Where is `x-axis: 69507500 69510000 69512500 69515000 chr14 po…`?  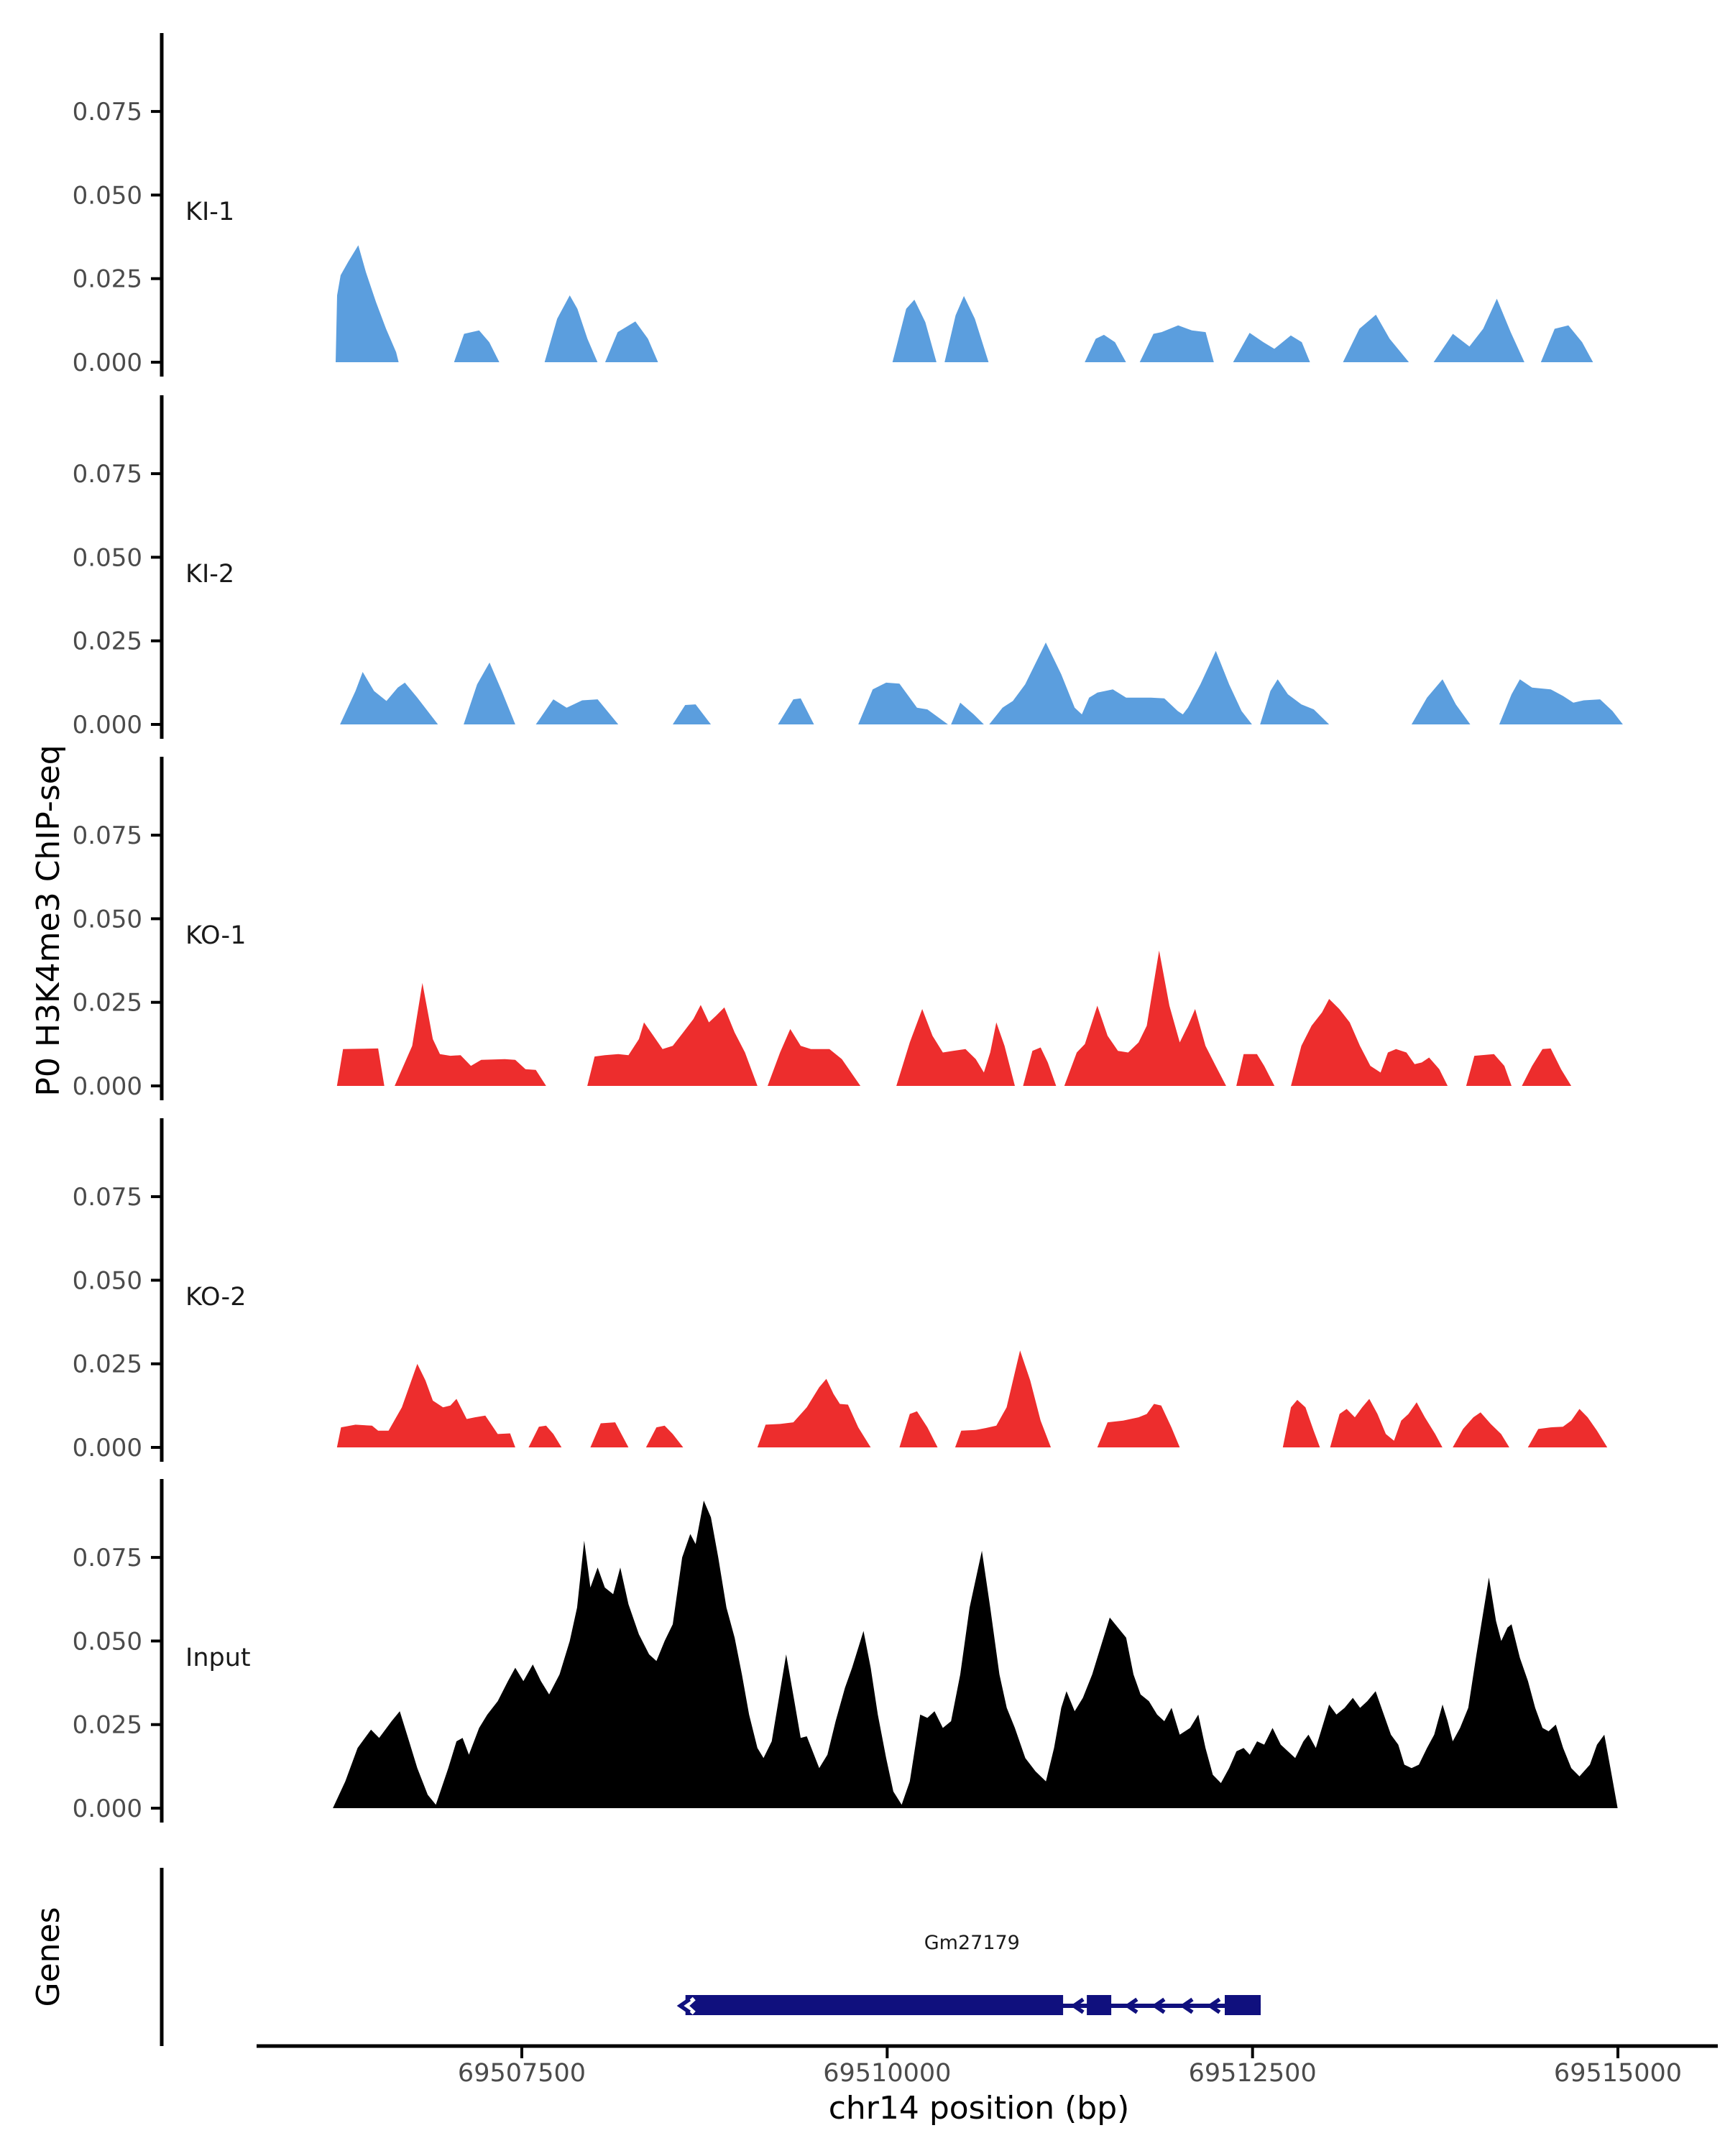
x-axis: 69507500 69510000 69512500 69515000 chr14 po… is located at coordinates (987, 2085).